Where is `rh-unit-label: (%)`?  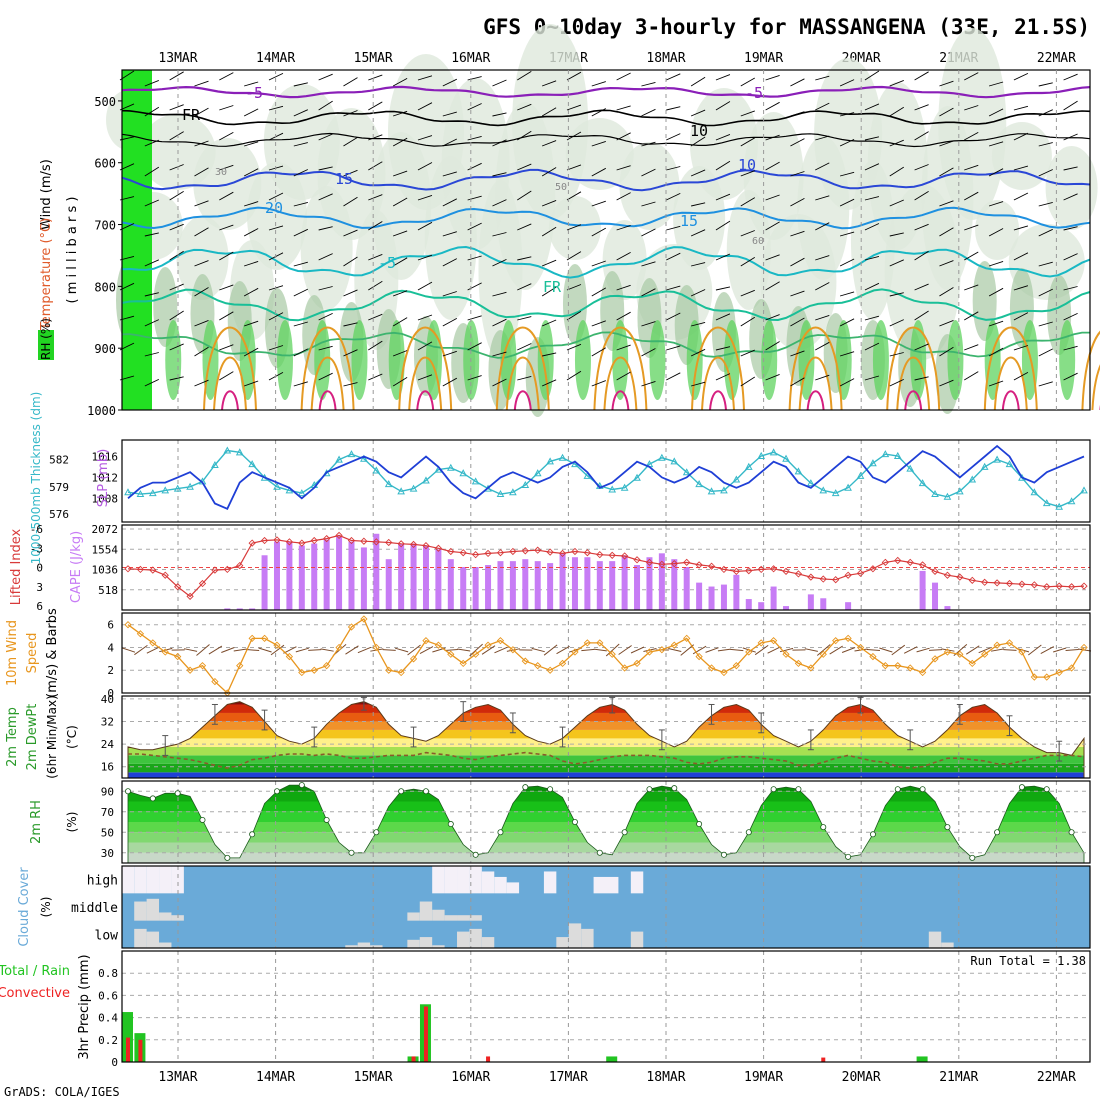 rh-unit-label: (%) is located at coordinates (72, 822).